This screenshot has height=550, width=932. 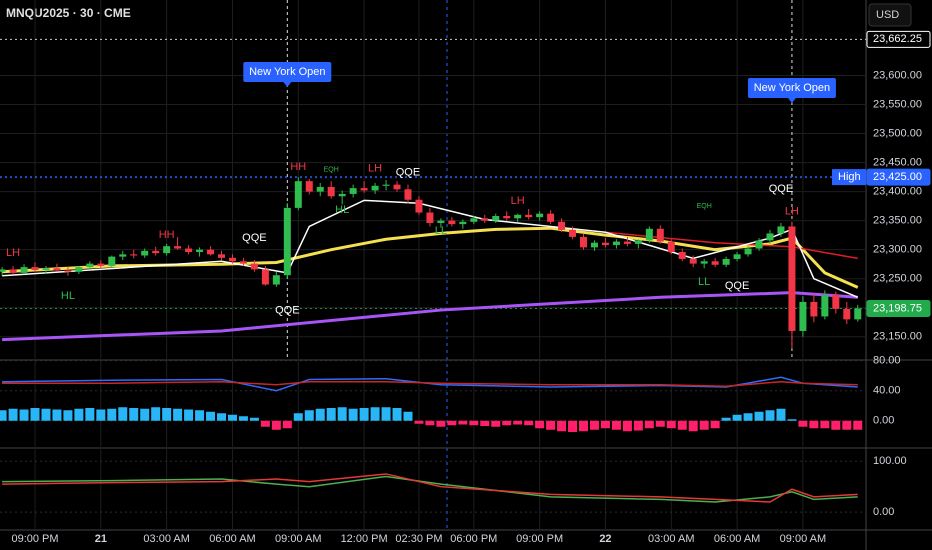 I want to click on annotation: HH, so click(x=167, y=235).